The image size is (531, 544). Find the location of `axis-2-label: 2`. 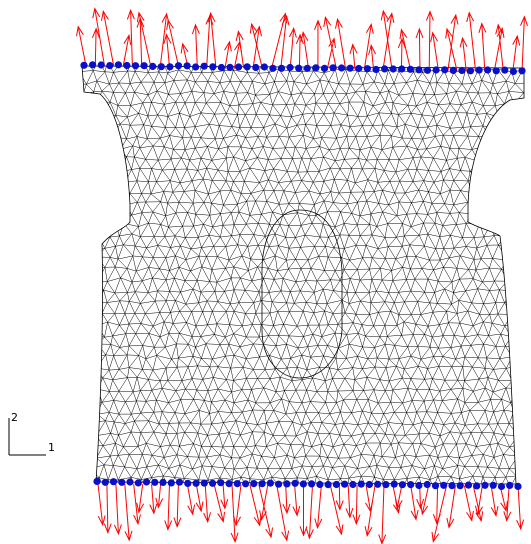

axis-2-label: 2 is located at coordinates (14, 417).